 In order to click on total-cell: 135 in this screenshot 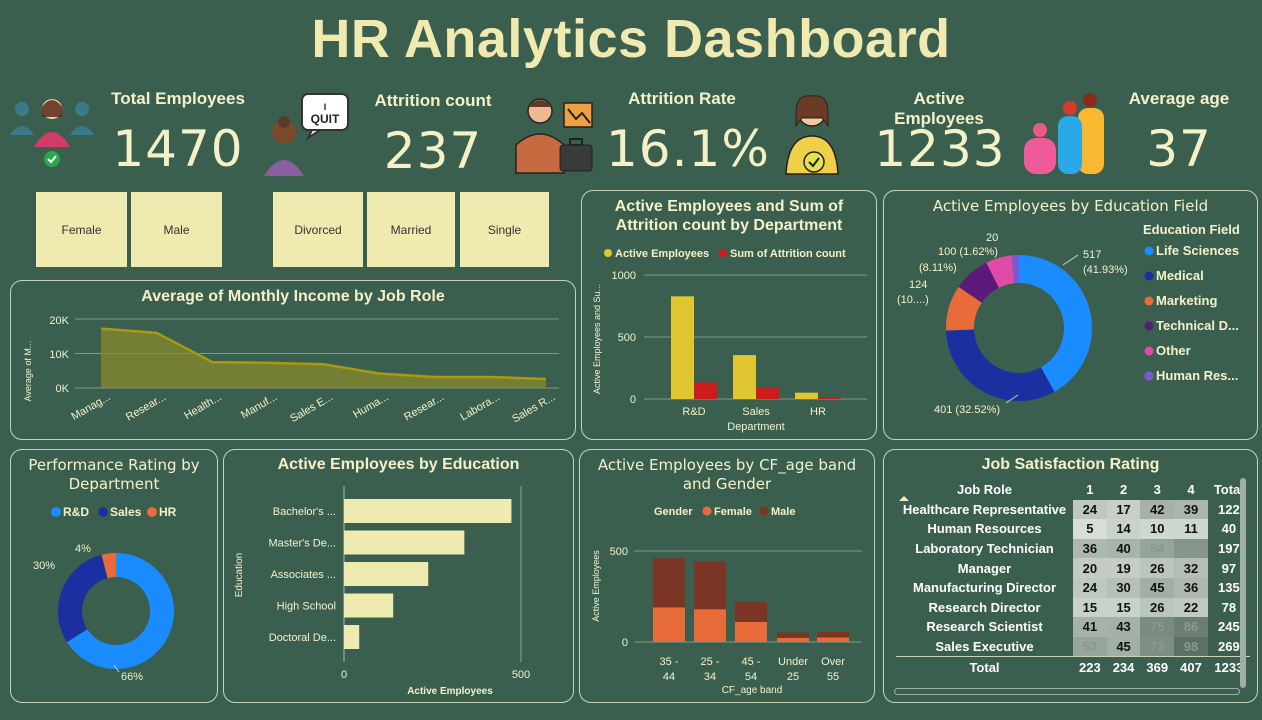, I will do `click(1229, 588)`.